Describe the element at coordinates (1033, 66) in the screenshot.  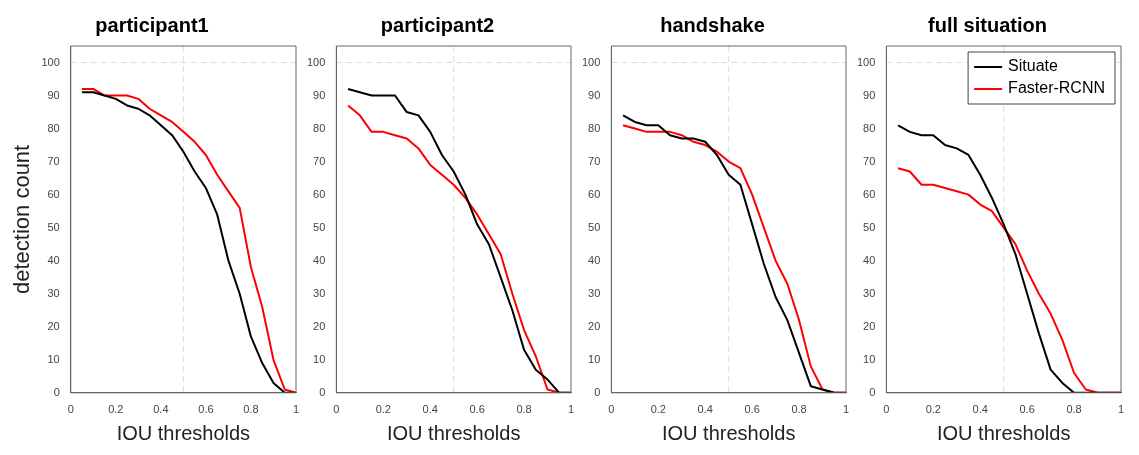
I see `legend-label: Situate` at that location.